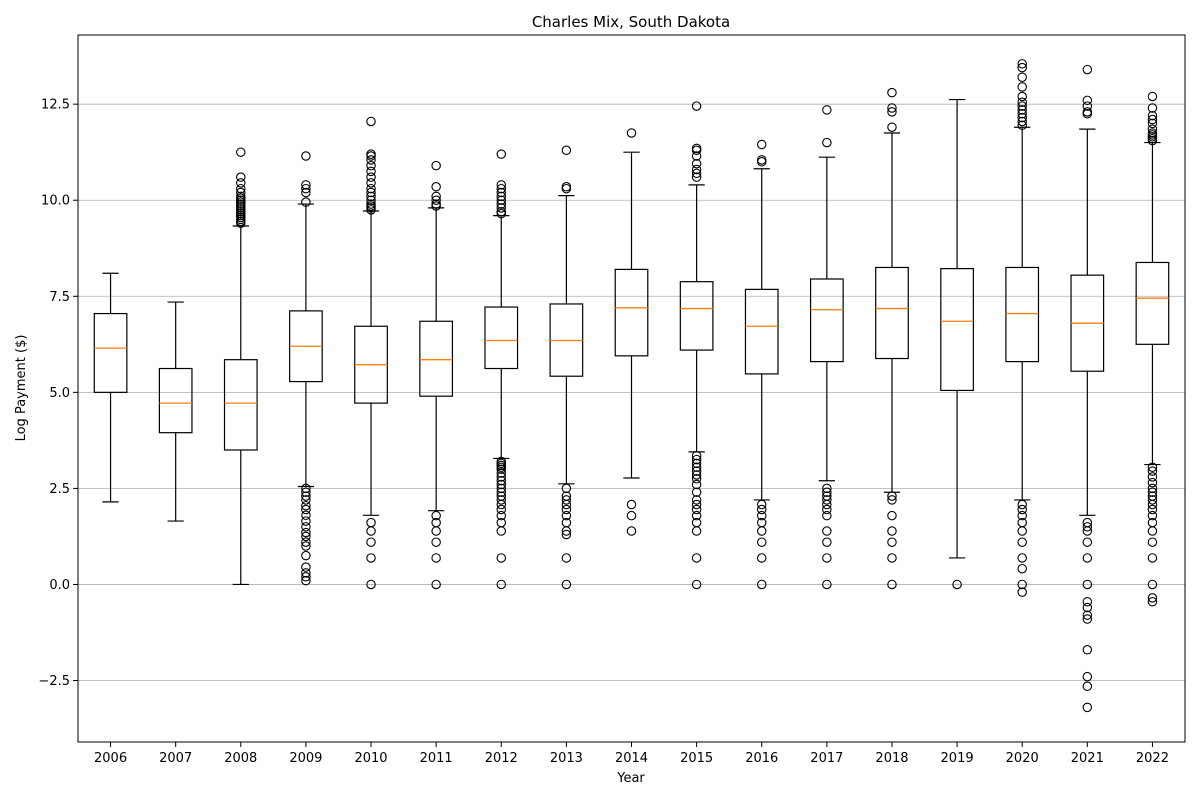 This screenshot has width=1200, height=800. I want to click on x-tick-label: 2019, so click(957, 758).